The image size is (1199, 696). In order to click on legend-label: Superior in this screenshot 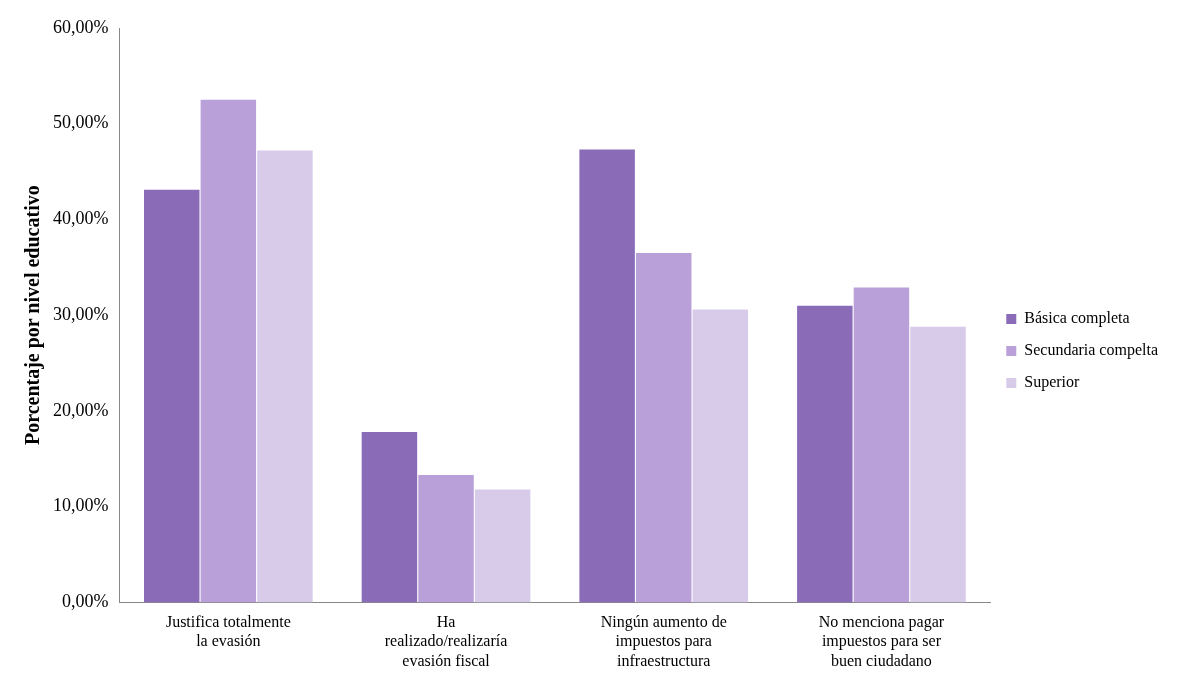, I will do `click(1052, 382)`.